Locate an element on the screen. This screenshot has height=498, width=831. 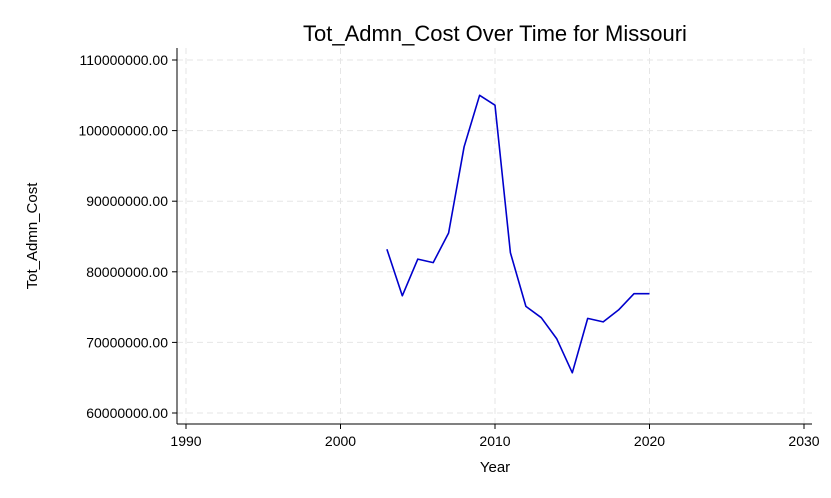
x-tick-label: 2000 is located at coordinates (340, 441).